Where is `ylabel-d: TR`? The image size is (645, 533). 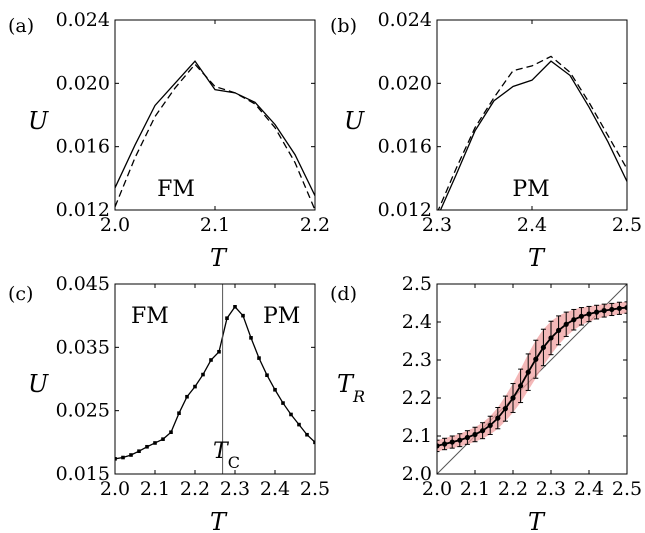 ylabel-d: TR is located at coordinates (351, 388).